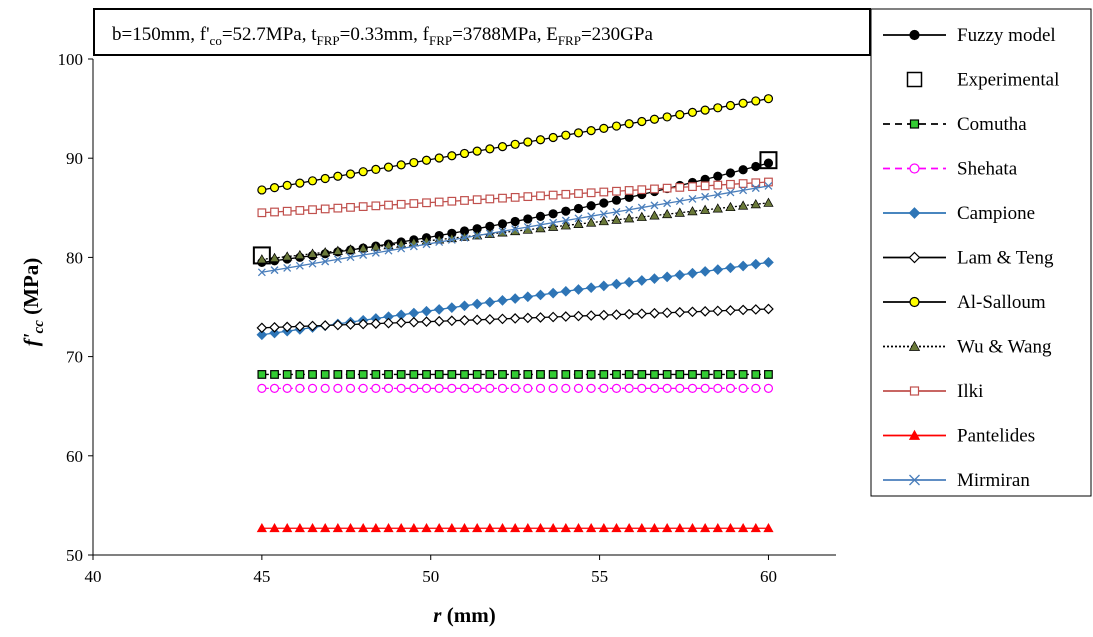 This screenshot has width=1093, height=637. Describe the element at coordinates (1001, 302) in the screenshot. I see `legend-label: Al-Salloum` at that location.